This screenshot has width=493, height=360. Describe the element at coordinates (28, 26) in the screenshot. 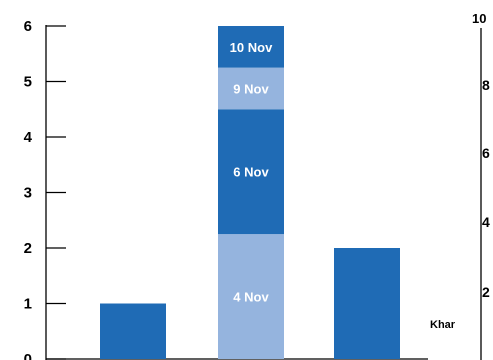

I see `y-tick-label: 6` at that location.